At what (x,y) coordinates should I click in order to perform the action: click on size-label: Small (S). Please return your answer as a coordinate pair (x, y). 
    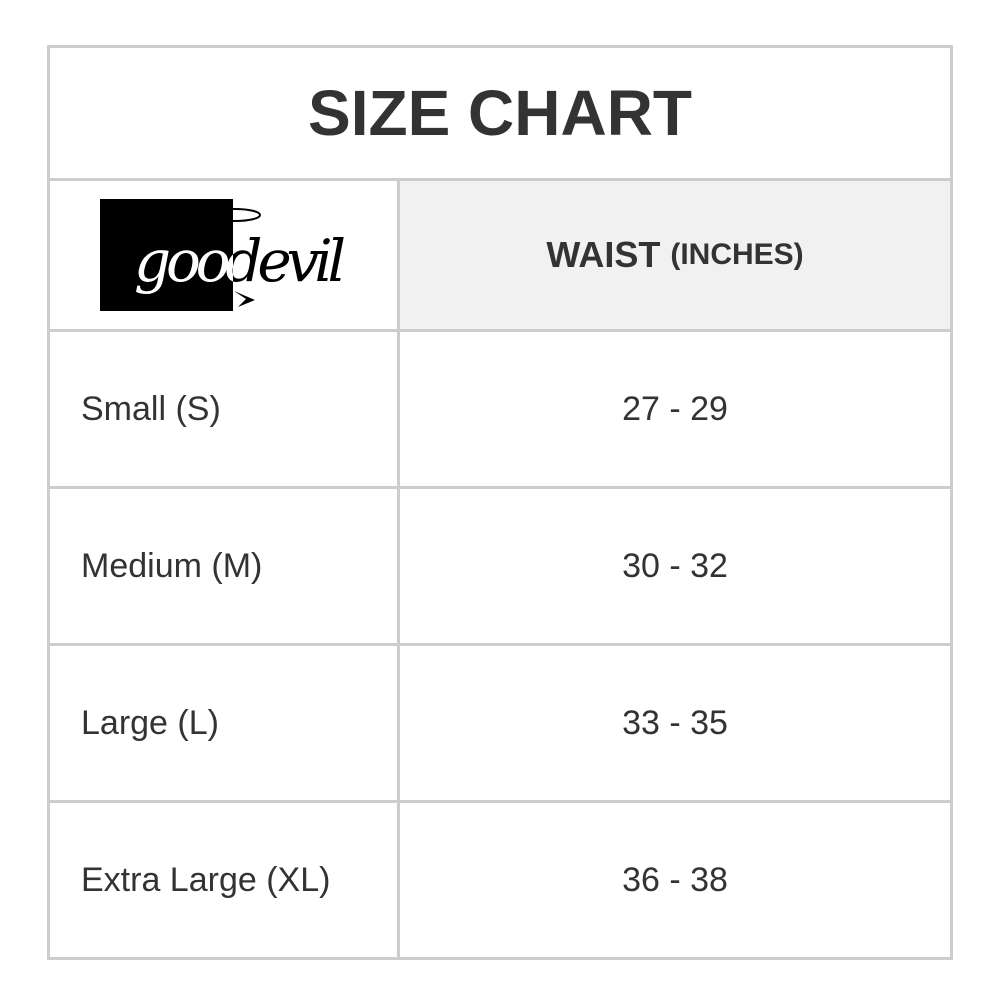
    Looking at the image, I should click on (151, 409).